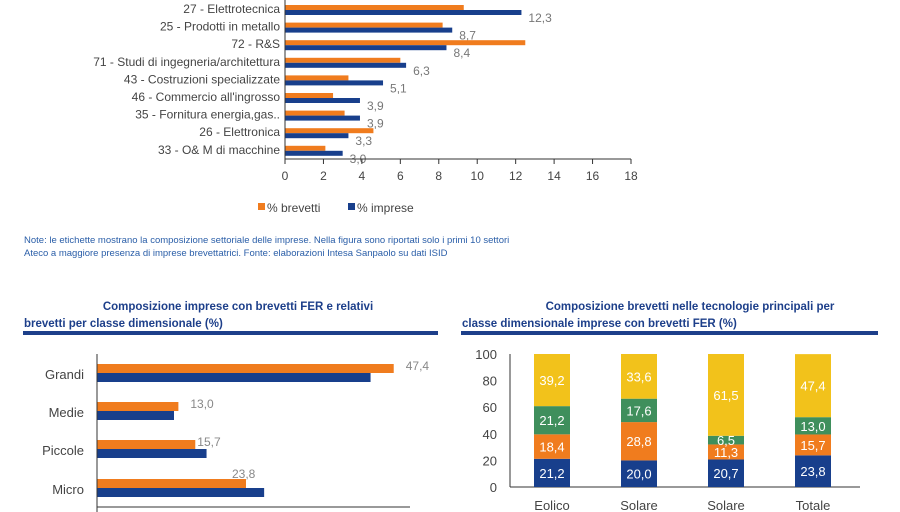  What do you see at coordinates (421, 71) in the screenshot?
I see `data-label: 6,3` at bounding box center [421, 71].